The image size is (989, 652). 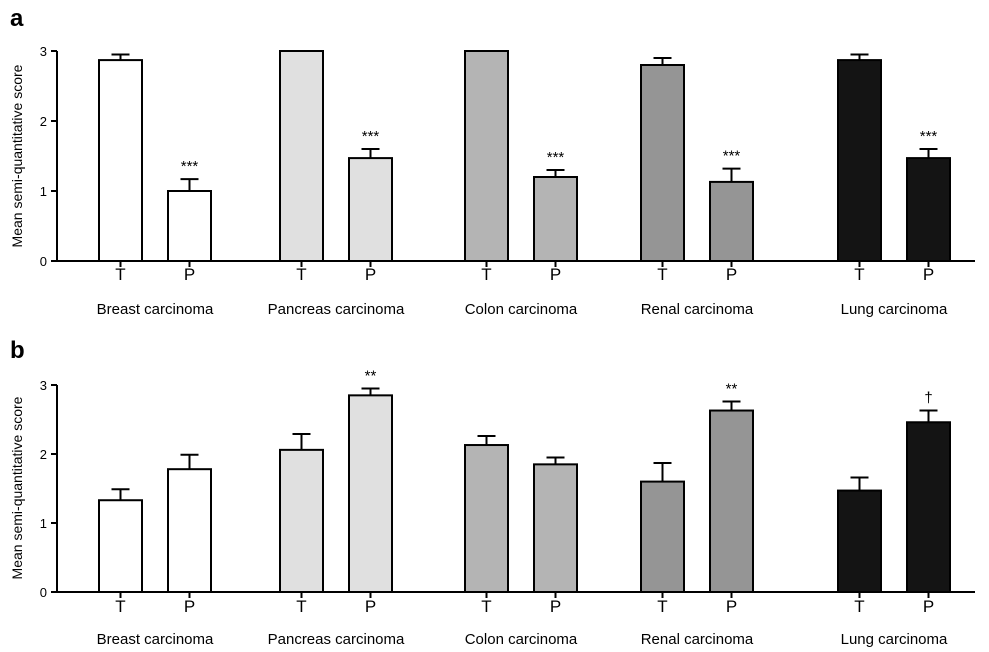 What do you see at coordinates (17, 18) in the screenshot?
I see `panel-label-a: a` at bounding box center [17, 18].